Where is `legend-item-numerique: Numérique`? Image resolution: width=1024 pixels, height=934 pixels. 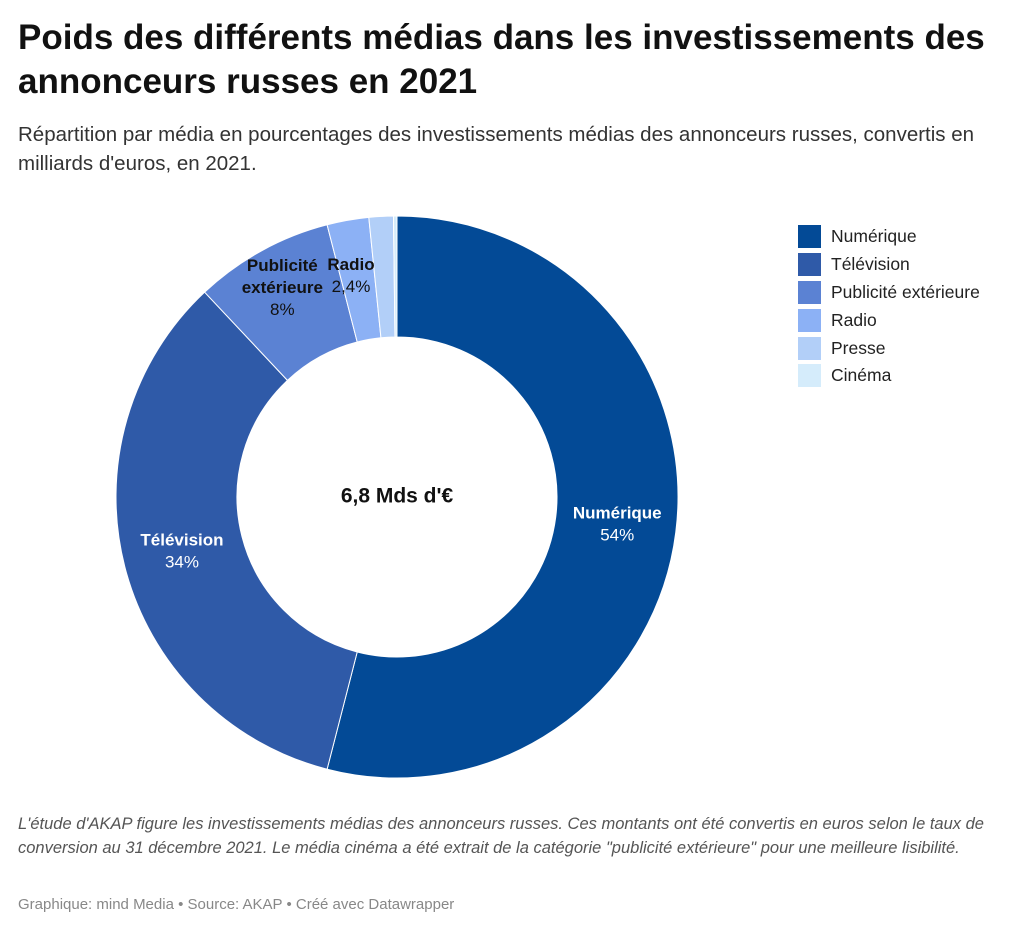
legend-item-numerique: Numérique is located at coordinates (909, 237).